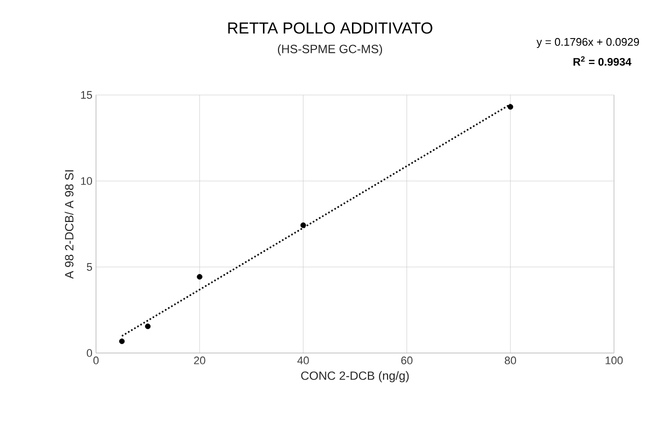  I want to click on x-tick-label: 80, so click(510, 360).